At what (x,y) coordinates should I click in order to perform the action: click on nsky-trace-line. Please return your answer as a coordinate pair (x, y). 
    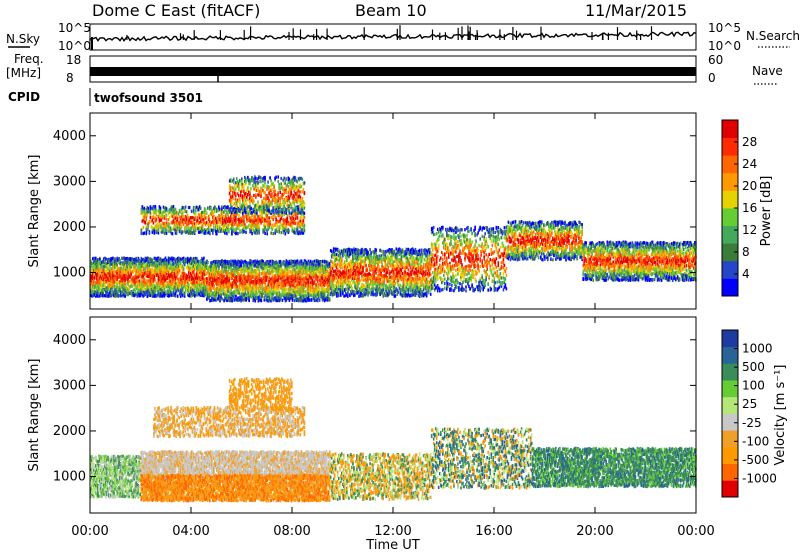
    Looking at the image, I should click on (393, 36).